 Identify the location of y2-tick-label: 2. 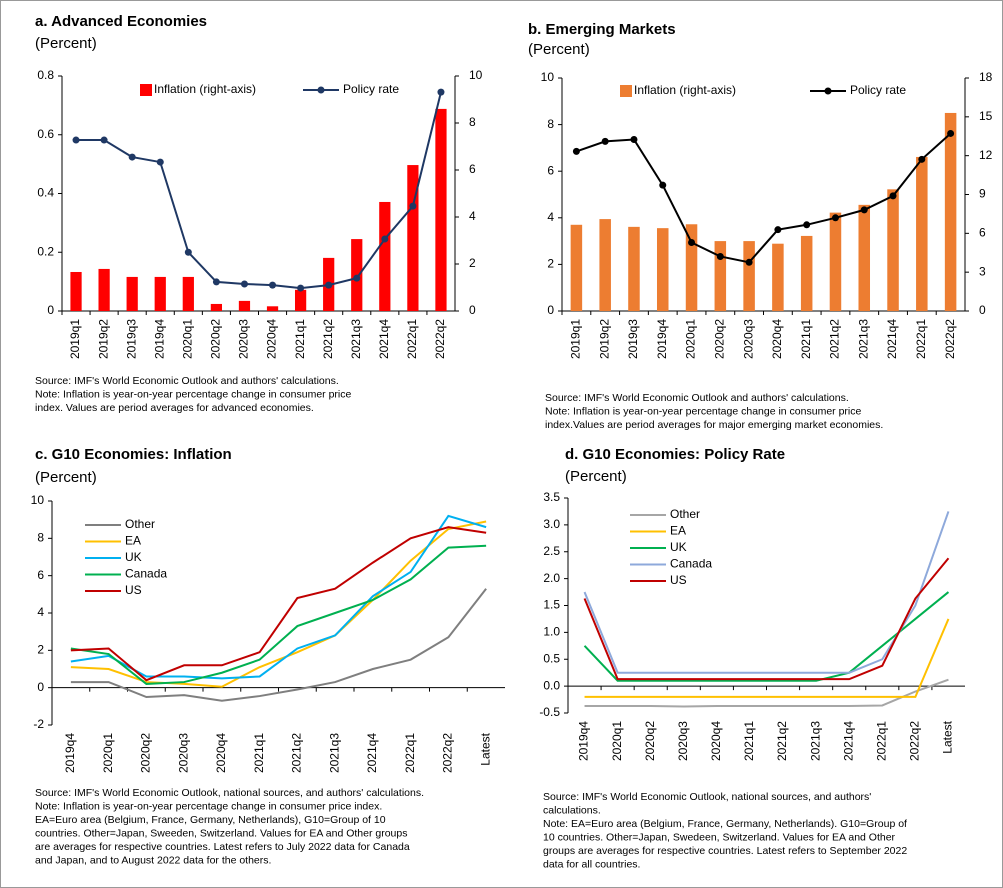
(472, 263).